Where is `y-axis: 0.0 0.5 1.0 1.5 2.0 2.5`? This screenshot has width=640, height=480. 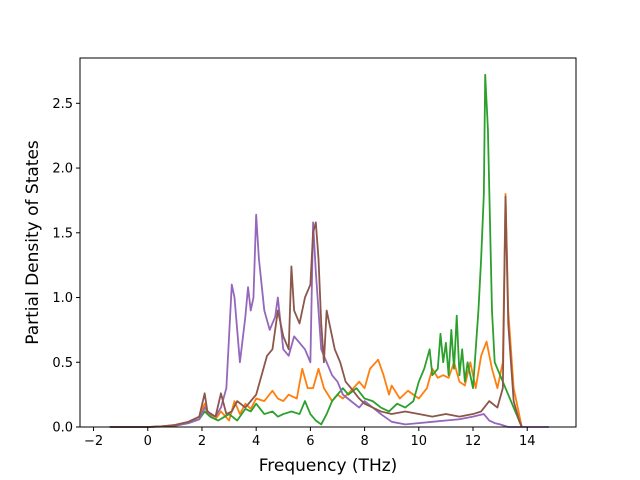
y-axis: 0.0 0.5 1.0 1.5 2.0 2.5 is located at coordinates (66, 266).